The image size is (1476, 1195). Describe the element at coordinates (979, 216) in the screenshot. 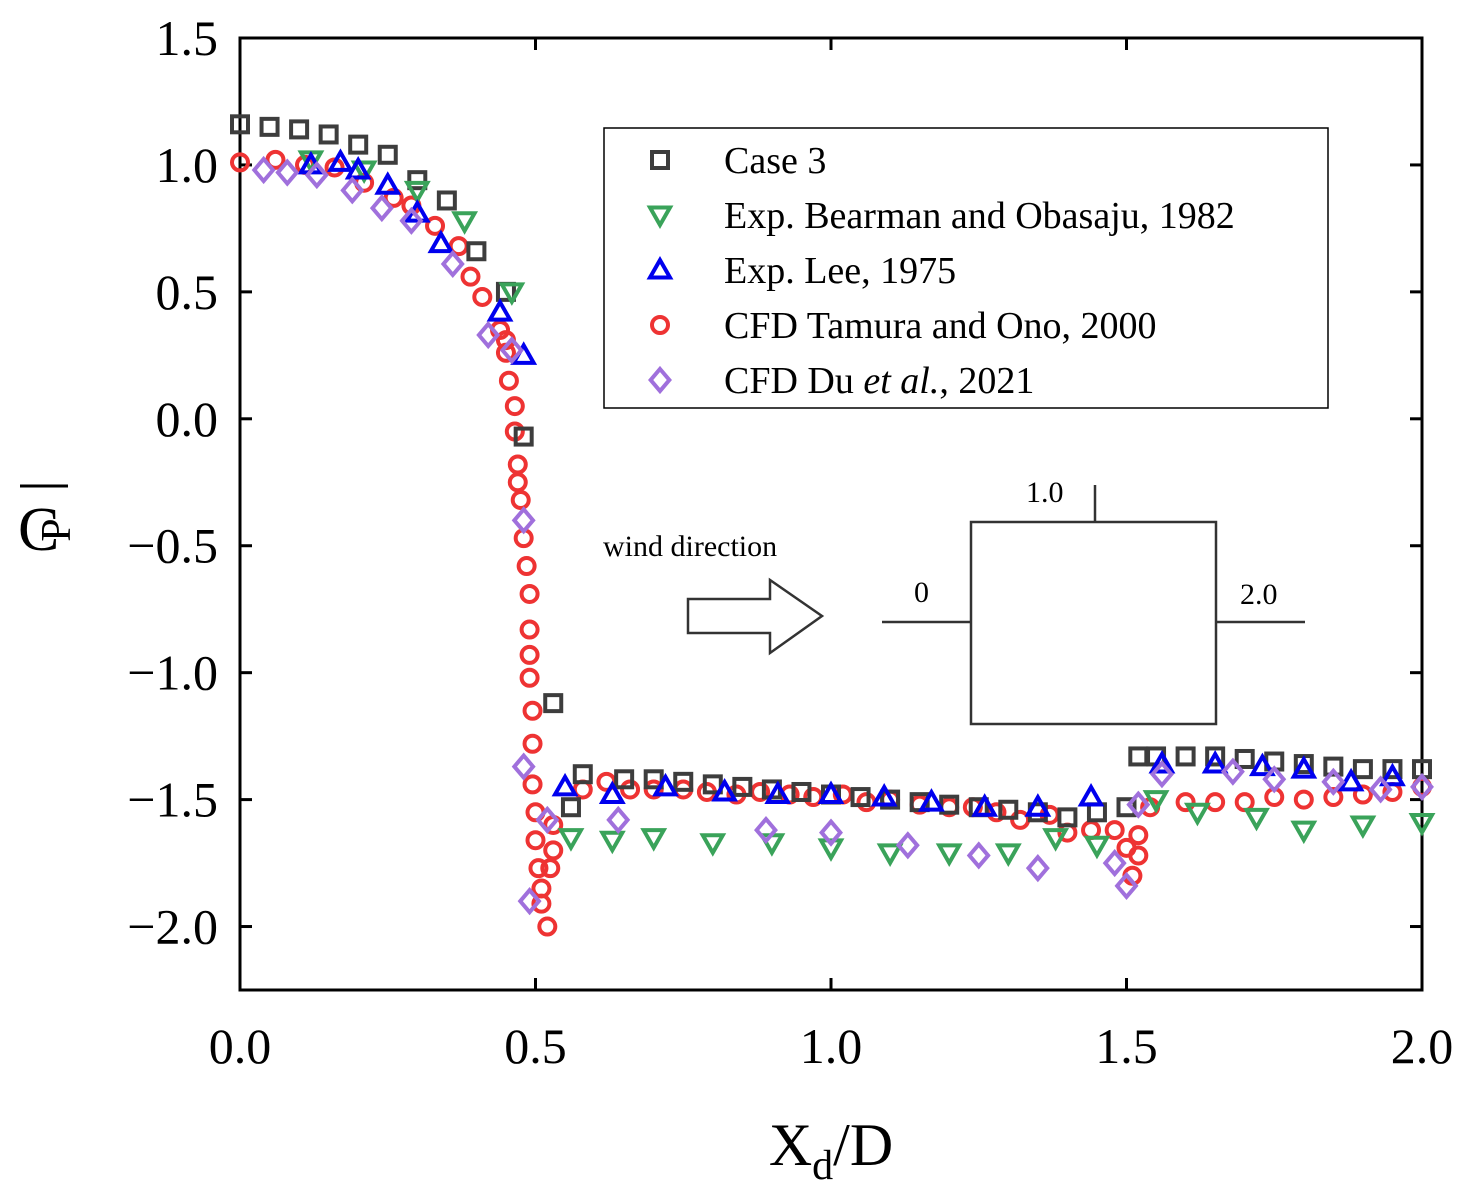

I see `legend-label: Exp. Bearman and Obasaju, 1982` at that location.